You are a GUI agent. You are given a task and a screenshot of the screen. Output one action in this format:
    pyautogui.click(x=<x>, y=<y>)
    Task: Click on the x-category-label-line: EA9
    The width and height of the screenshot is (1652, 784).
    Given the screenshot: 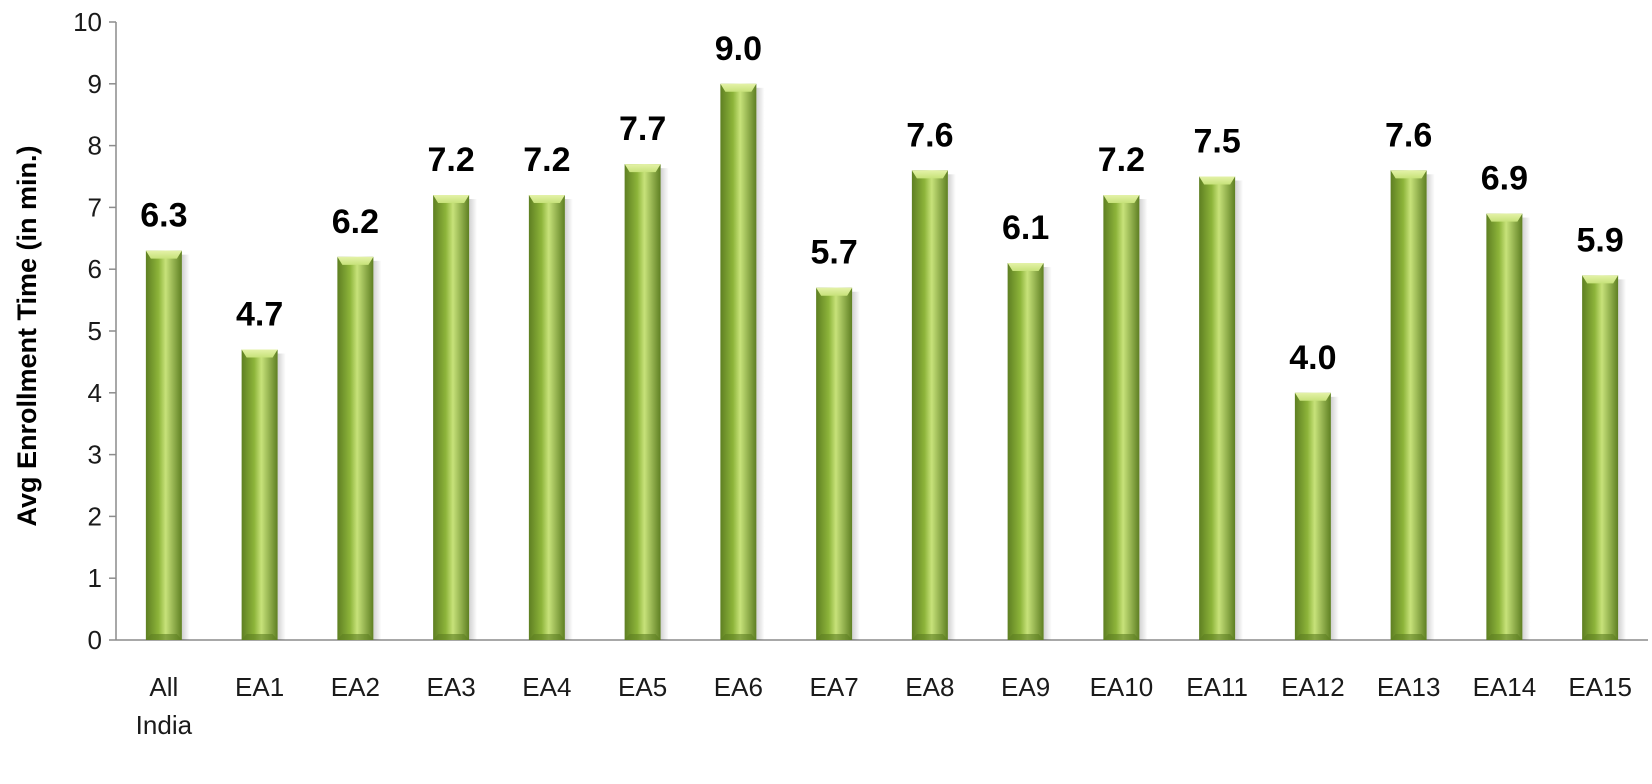 What is the action you would take?
    pyautogui.click(x=1025, y=687)
    